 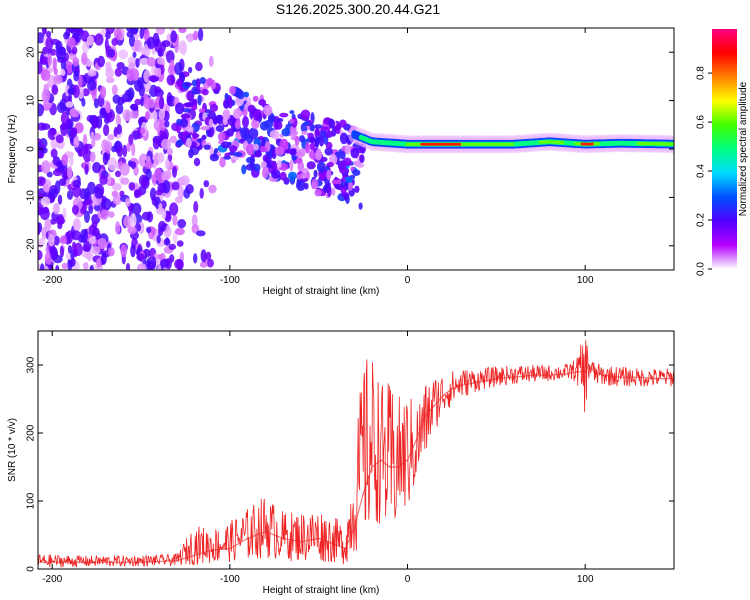 What do you see at coordinates (31, 245) in the screenshot?
I see `y-tick-label: -20` at bounding box center [31, 245].